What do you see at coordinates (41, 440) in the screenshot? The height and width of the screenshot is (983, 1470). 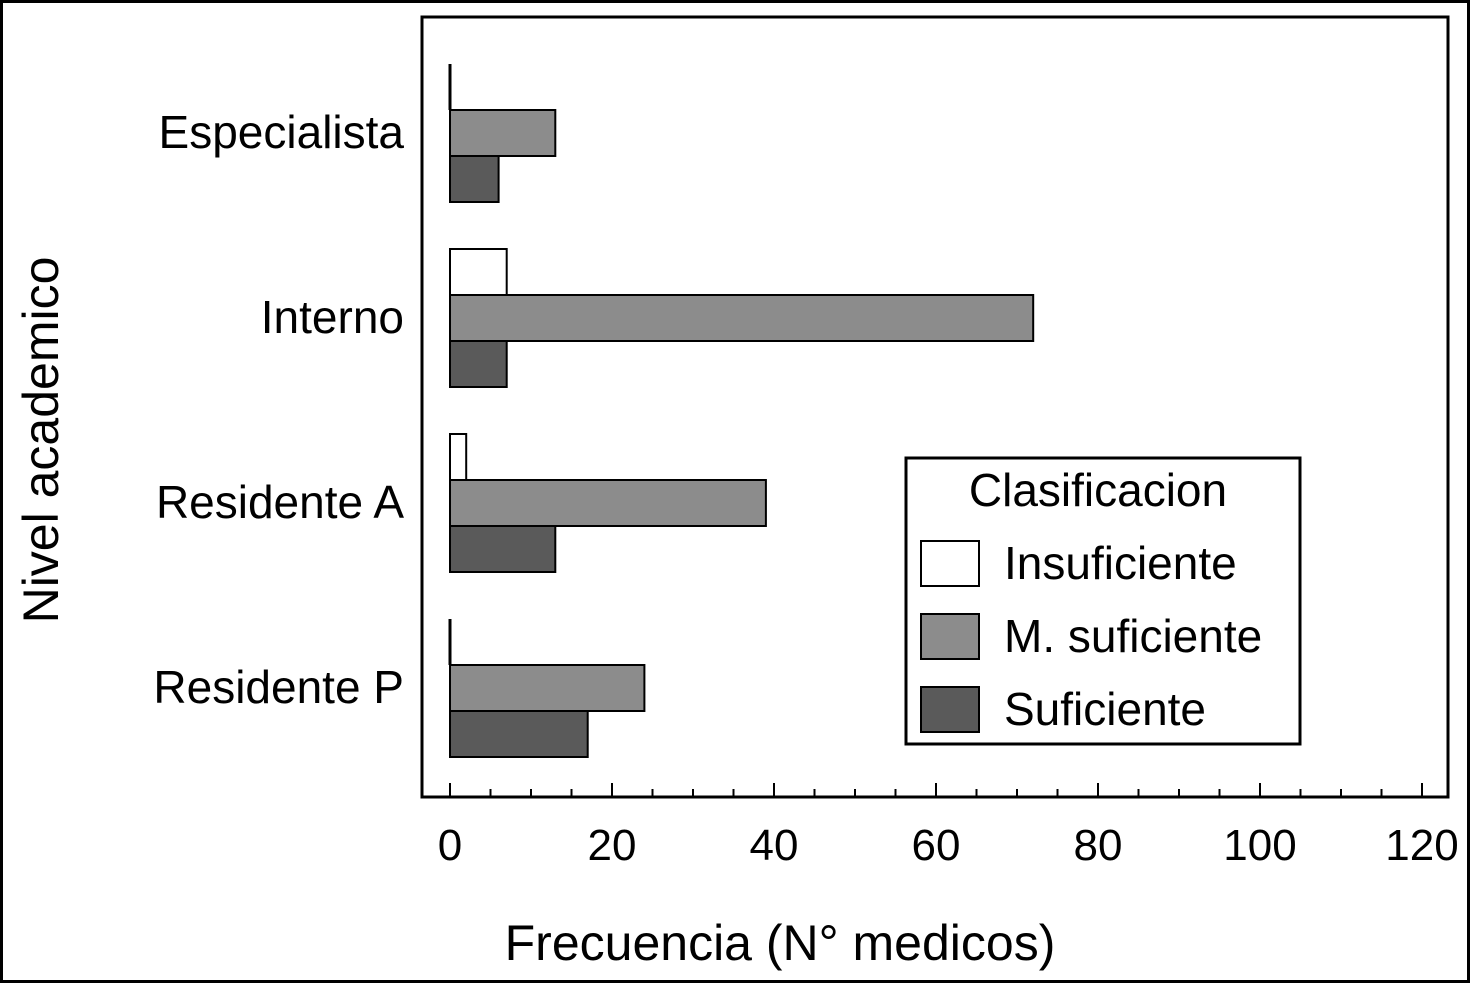 I see `y-axis-title: Nivel academico` at bounding box center [41, 440].